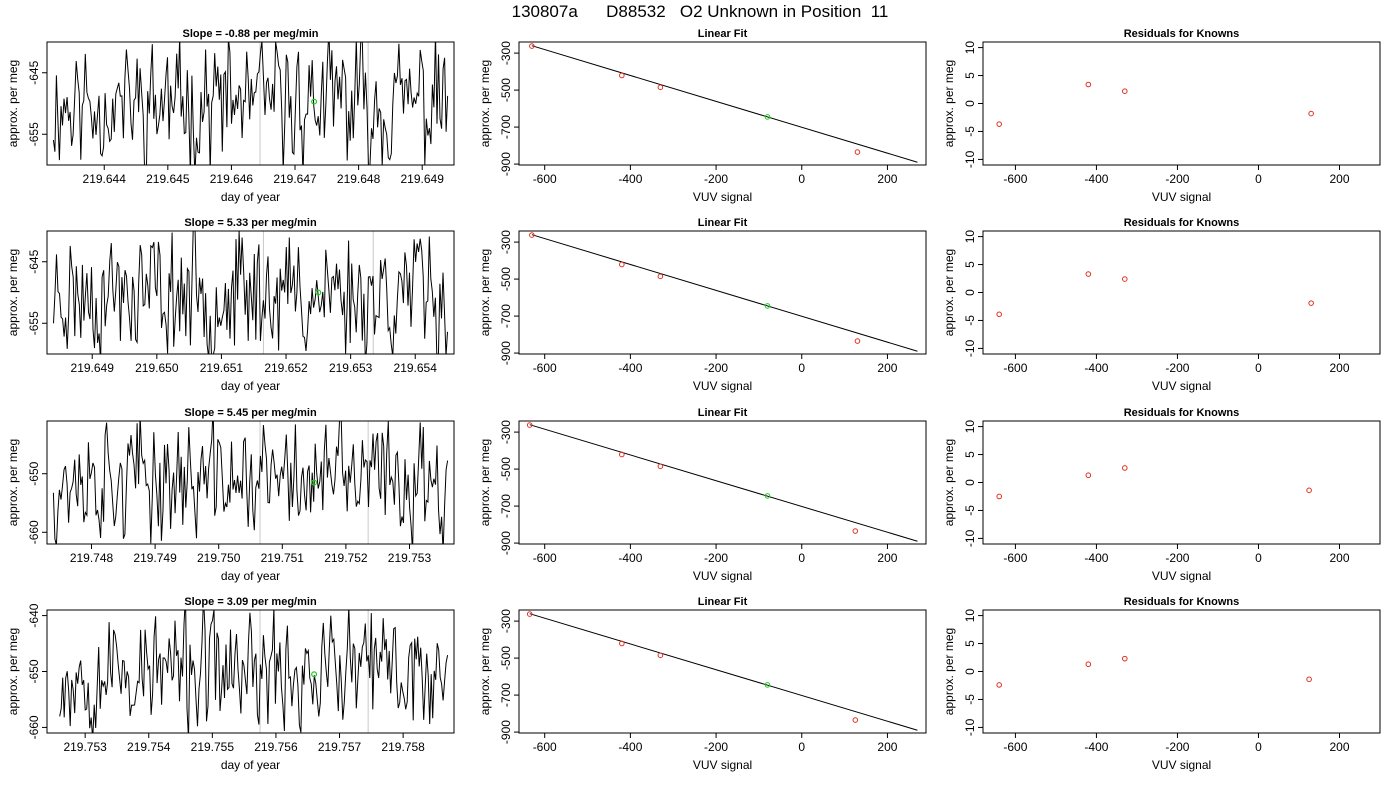 The image size is (1400, 800). I want to click on x-tick-label: -200, so click(1177, 368).